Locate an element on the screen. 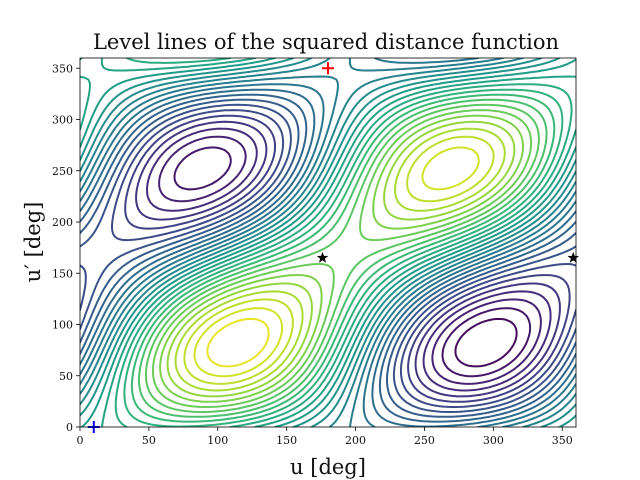 The image size is (640, 480). y-tick-label: 50 is located at coordinates (66, 376).